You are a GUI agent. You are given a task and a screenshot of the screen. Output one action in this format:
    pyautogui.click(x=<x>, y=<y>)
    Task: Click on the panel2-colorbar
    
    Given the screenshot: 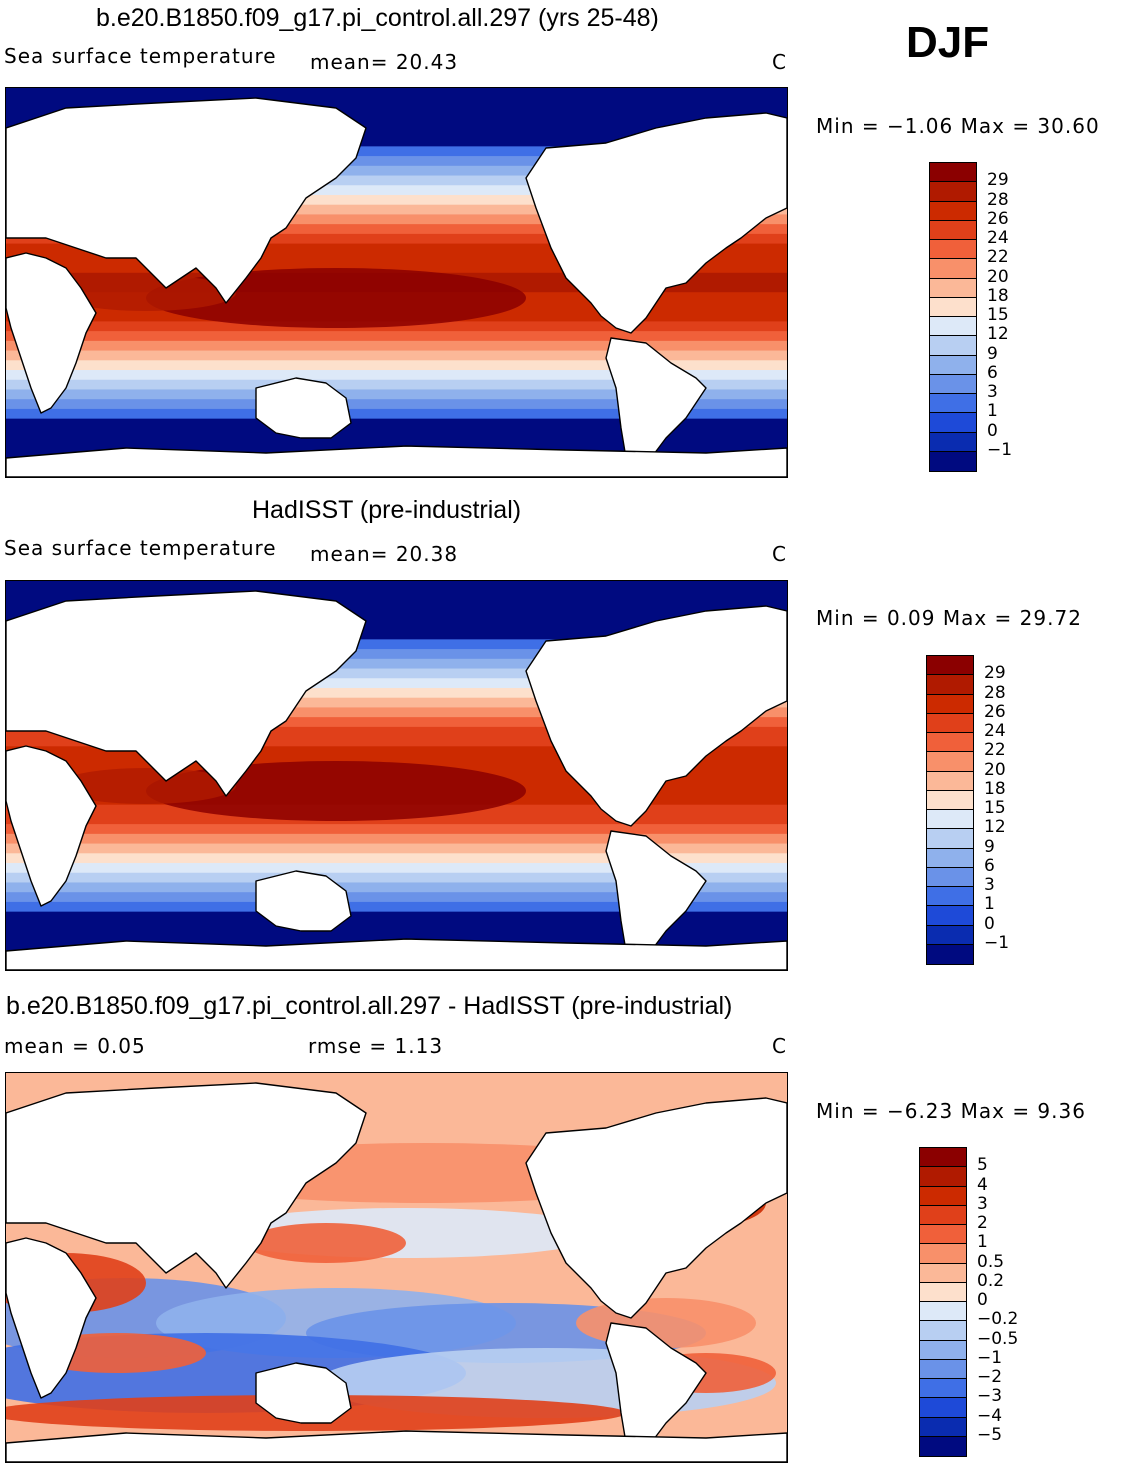 What is the action you would take?
    pyautogui.click(x=950, y=810)
    